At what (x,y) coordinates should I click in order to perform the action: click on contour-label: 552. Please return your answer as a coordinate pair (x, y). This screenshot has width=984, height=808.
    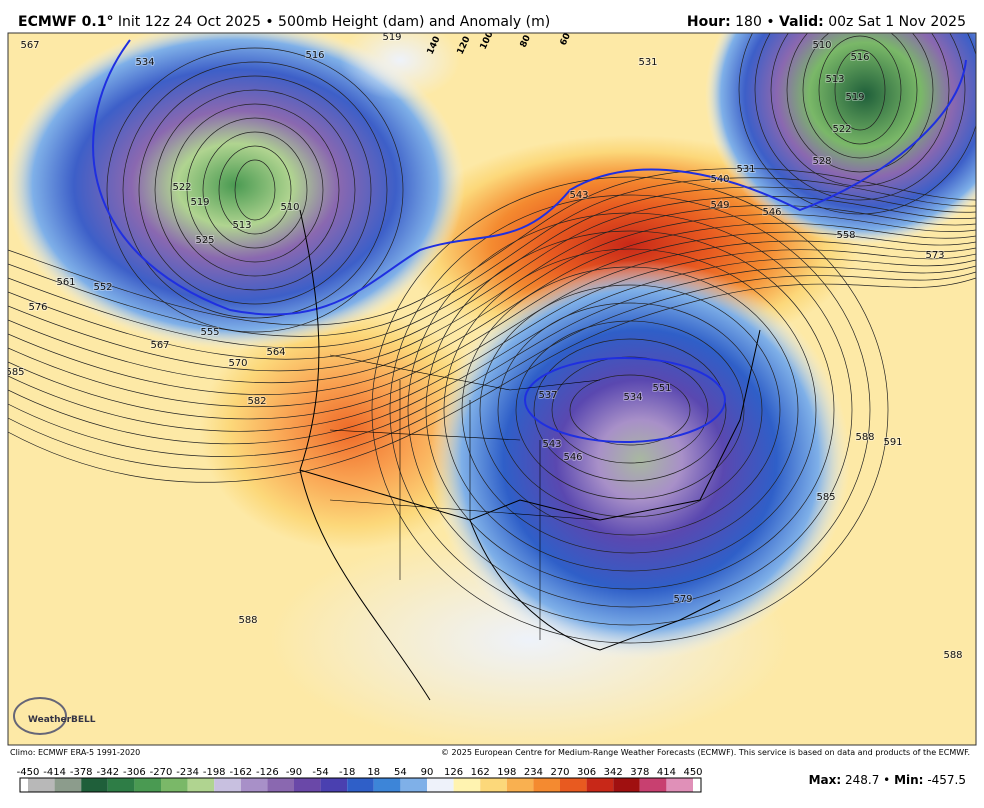
    Looking at the image, I should click on (102, 287).